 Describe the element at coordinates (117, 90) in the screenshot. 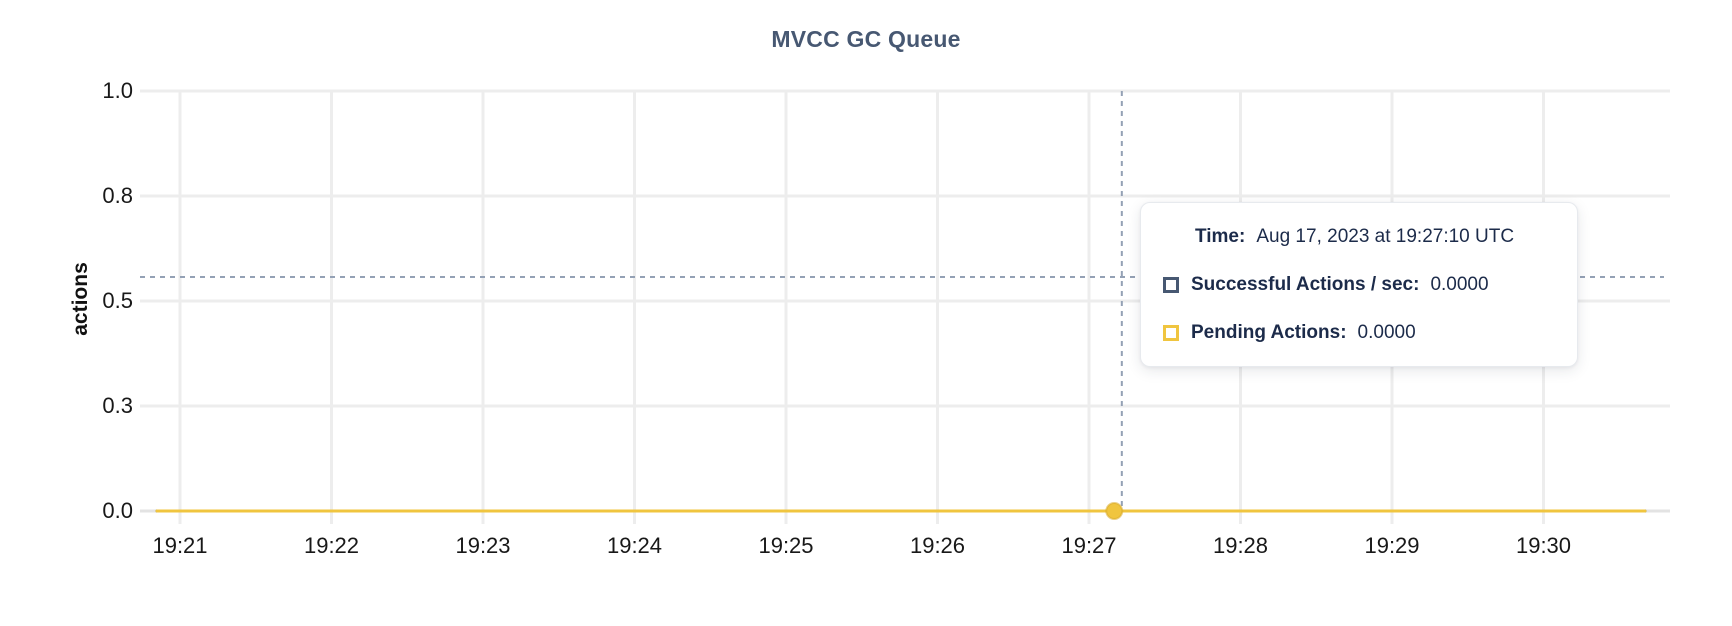

I see `y-tick-label: 1.0` at that location.